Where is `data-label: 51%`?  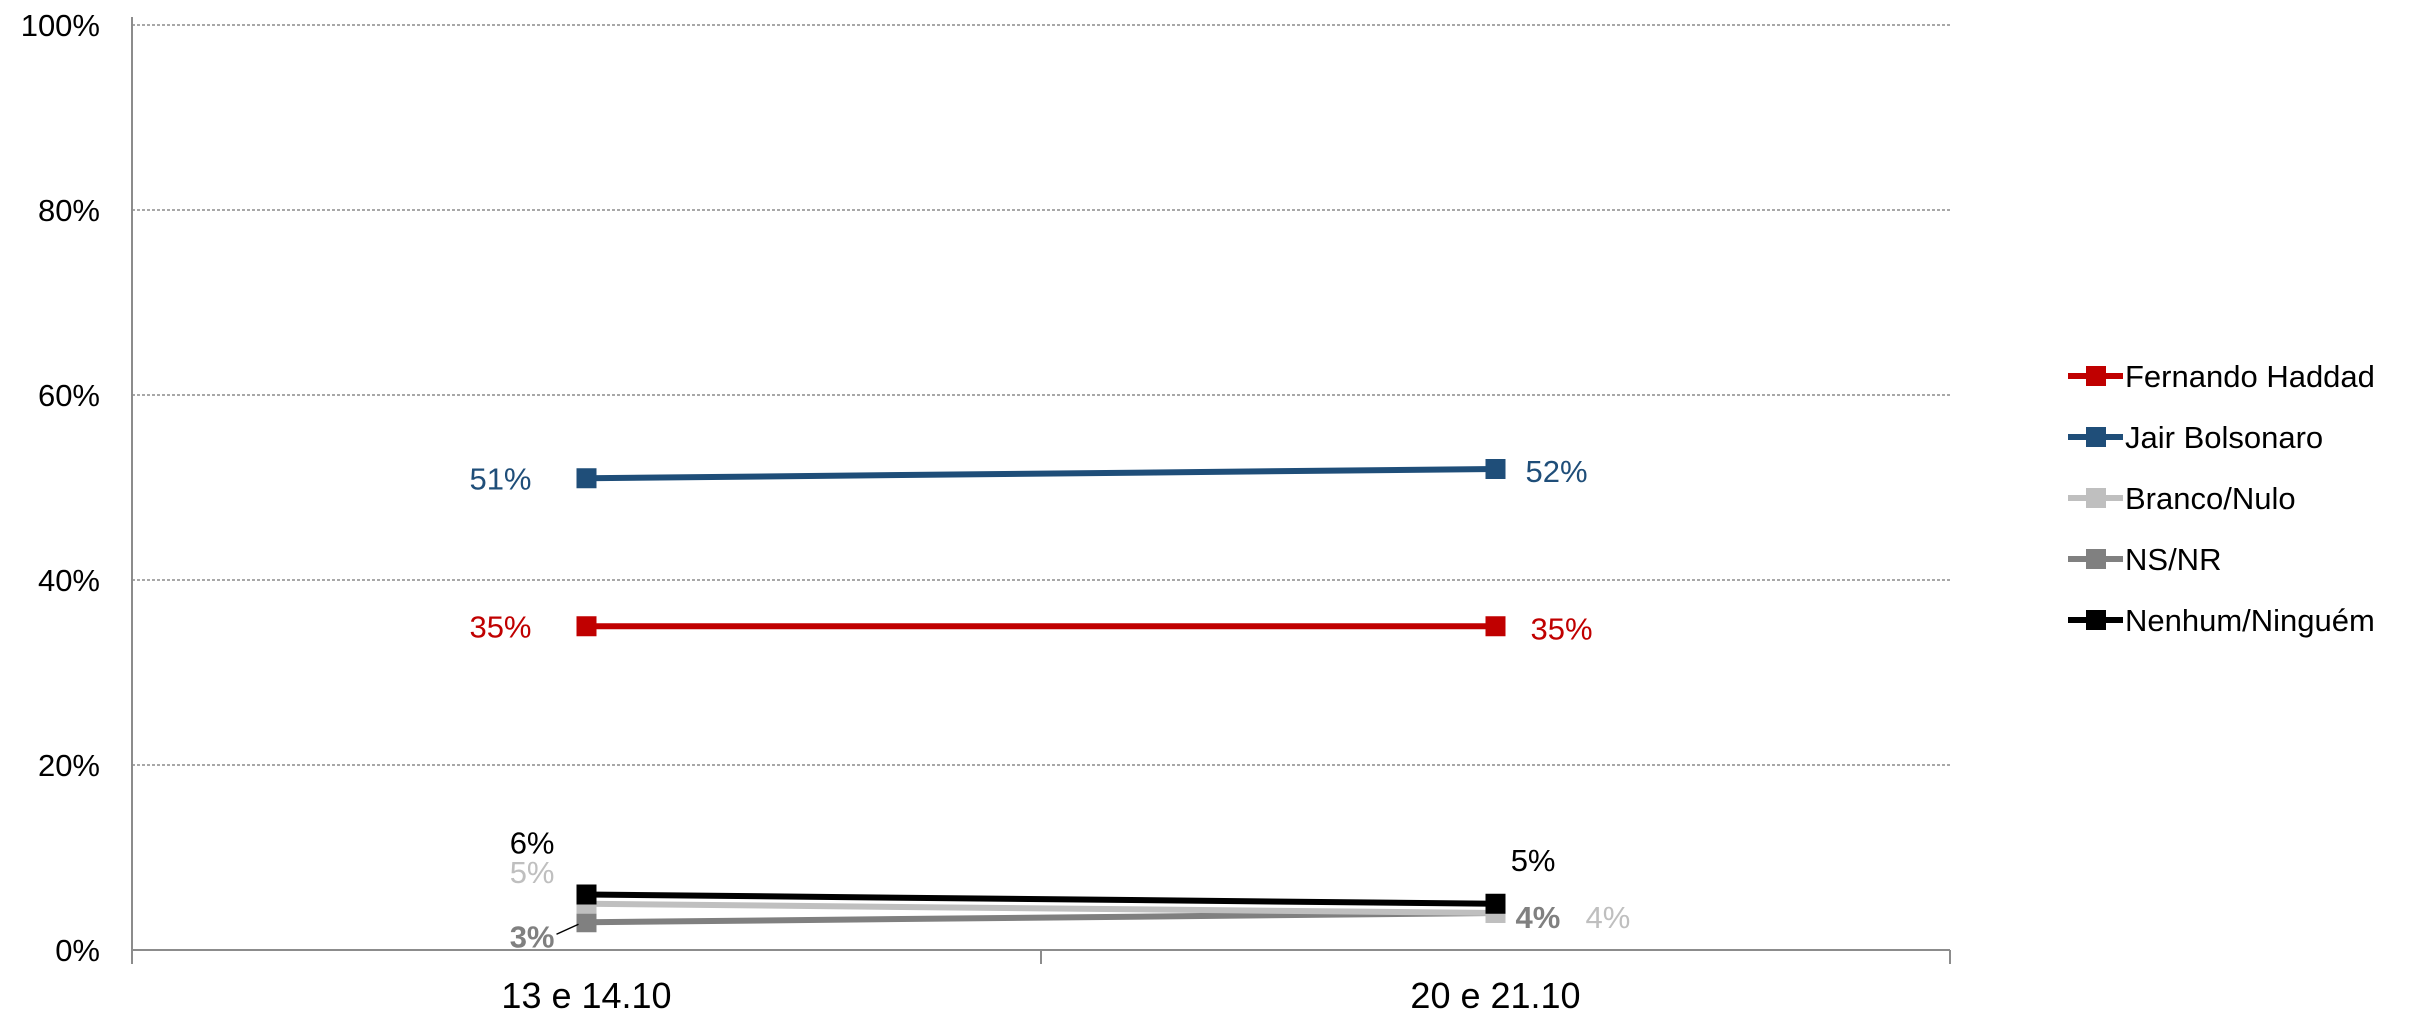
data-label: 51% is located at coordinates (500, 478).